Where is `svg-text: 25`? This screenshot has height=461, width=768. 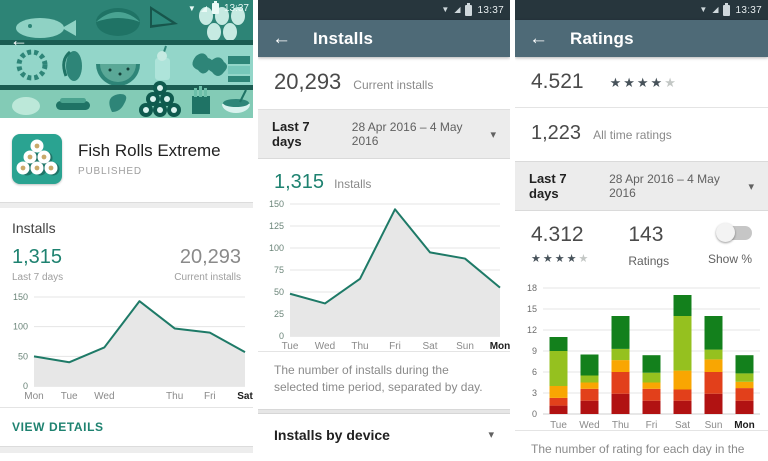 svg-text: 25 is located at coordinates (279, 314).